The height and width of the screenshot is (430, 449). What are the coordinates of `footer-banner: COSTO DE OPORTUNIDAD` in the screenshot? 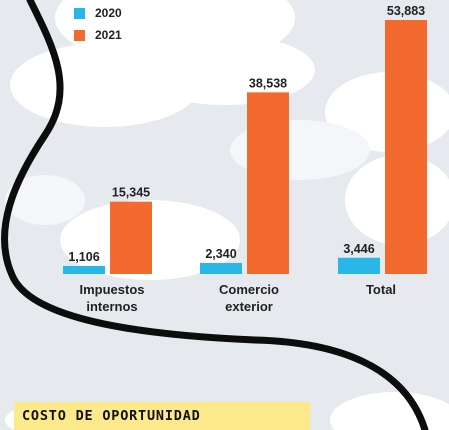 It's located at (162, 416).